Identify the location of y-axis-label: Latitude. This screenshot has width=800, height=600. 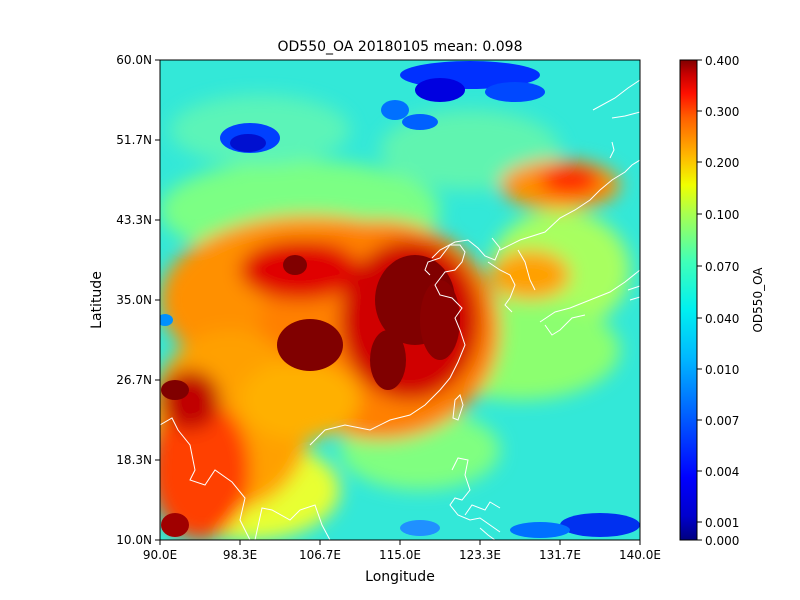
(97, 300).